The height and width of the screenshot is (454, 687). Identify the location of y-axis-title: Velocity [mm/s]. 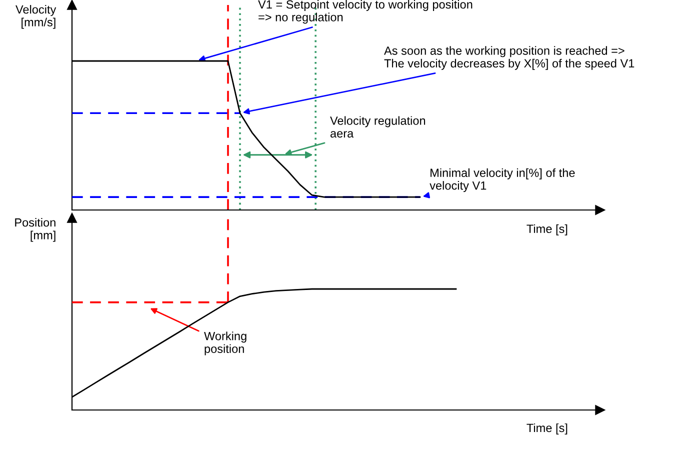
(36, 17).